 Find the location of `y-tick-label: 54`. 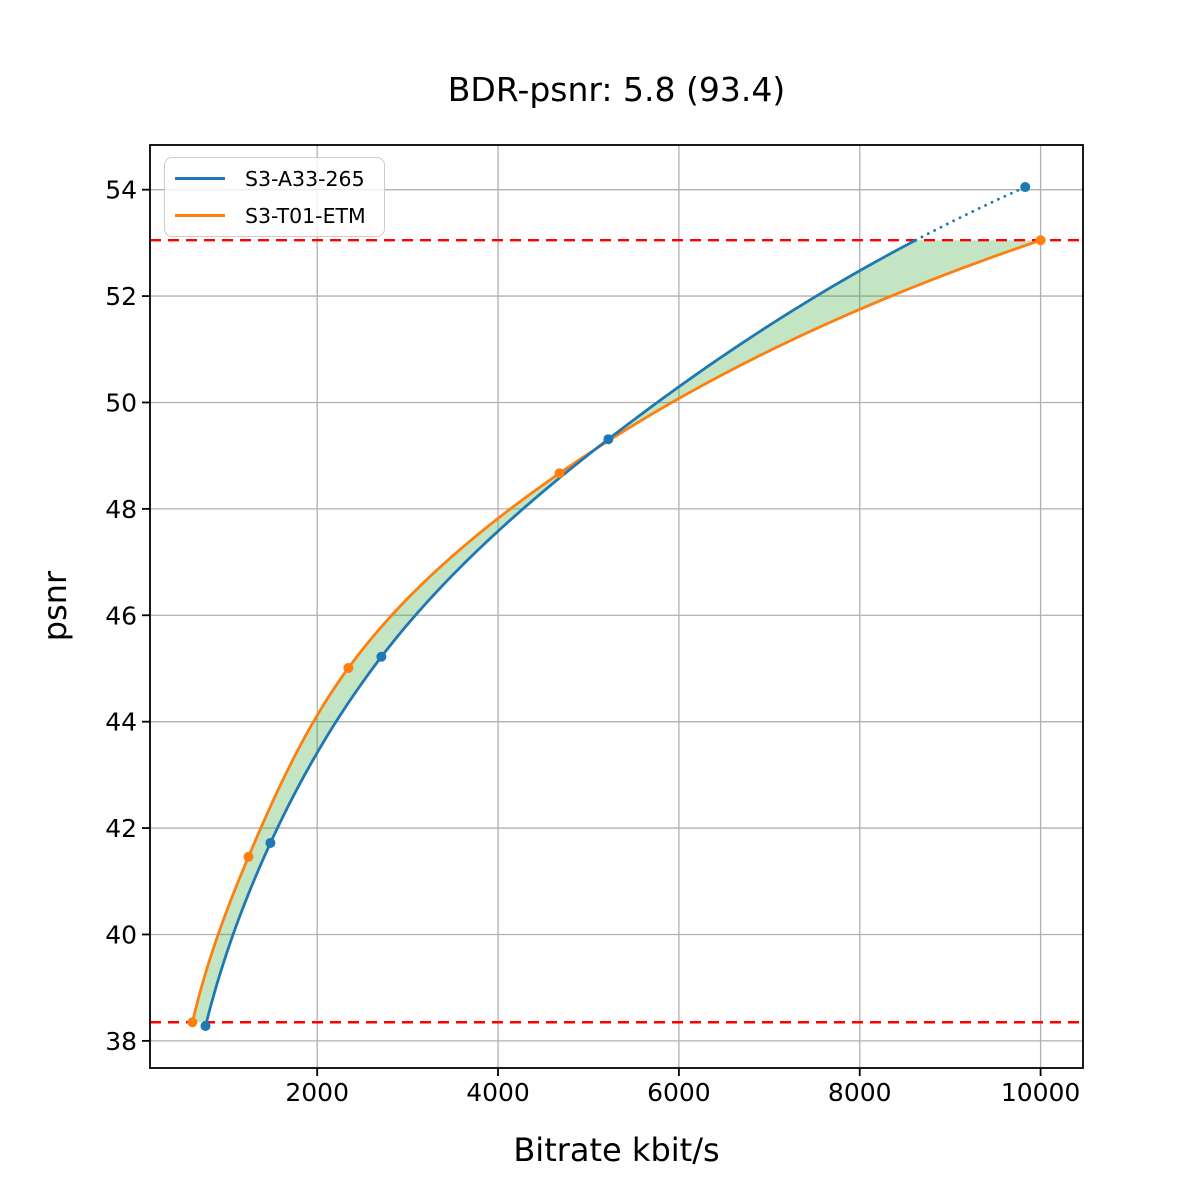

y-tick-label: 54 is located at coordinates (121, 190).